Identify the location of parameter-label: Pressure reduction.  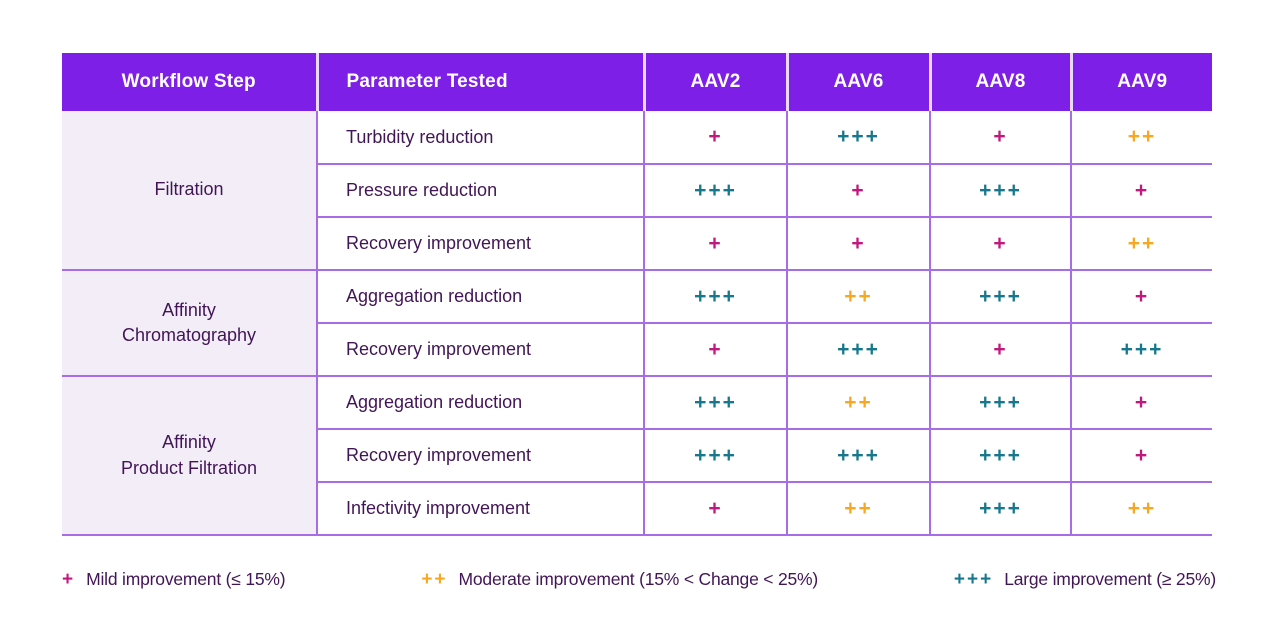
(422, 190).